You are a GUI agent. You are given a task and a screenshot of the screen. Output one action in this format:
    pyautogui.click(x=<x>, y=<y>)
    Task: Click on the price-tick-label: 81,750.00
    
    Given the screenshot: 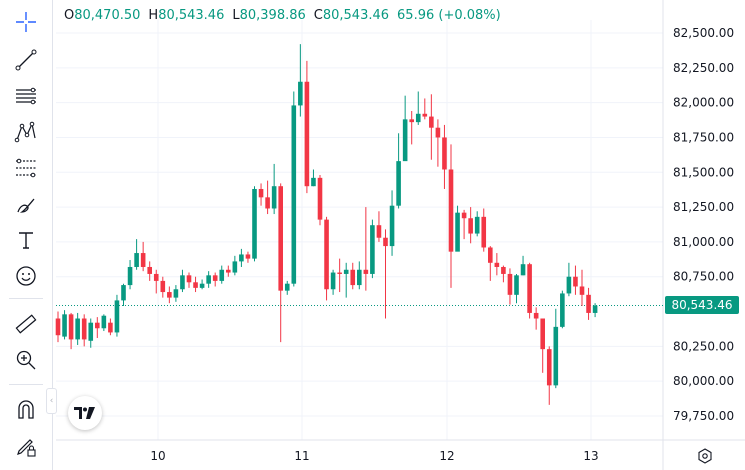 What is the action you would take?
    pyautogui.click(x=703, y=137)
    